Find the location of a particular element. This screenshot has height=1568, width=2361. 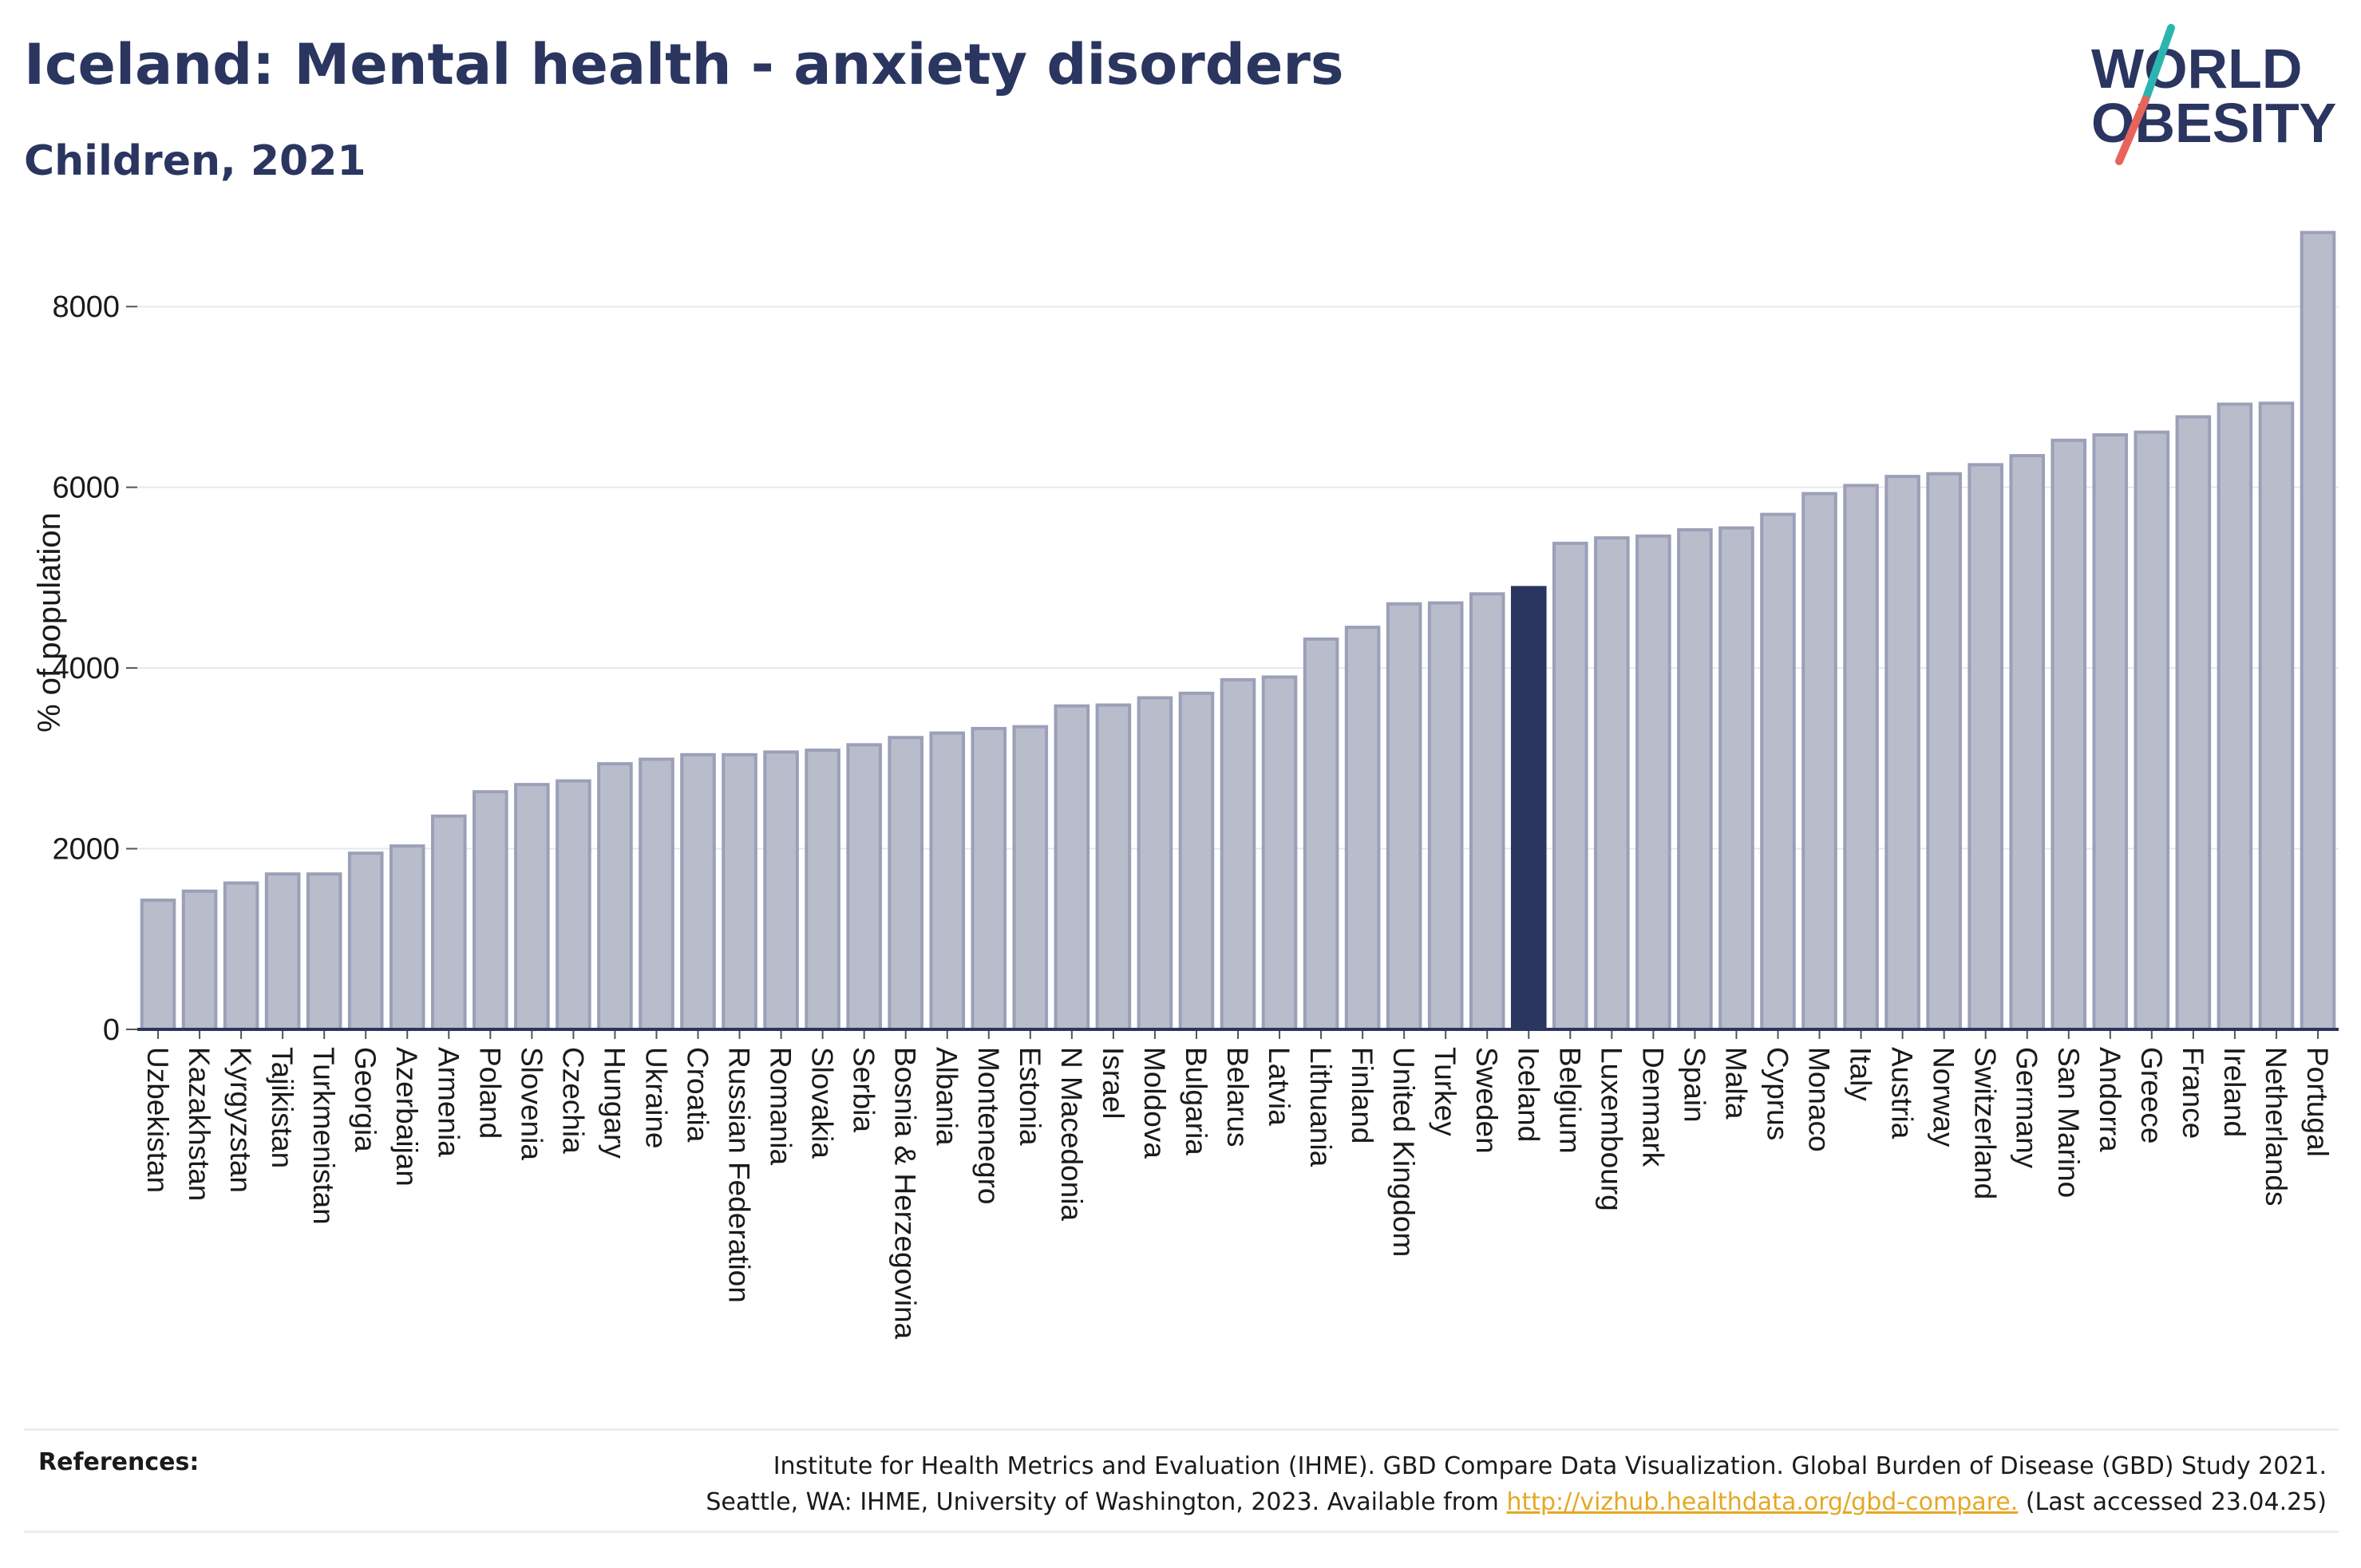

bar-denmark is located at coordinates (1653, 782).